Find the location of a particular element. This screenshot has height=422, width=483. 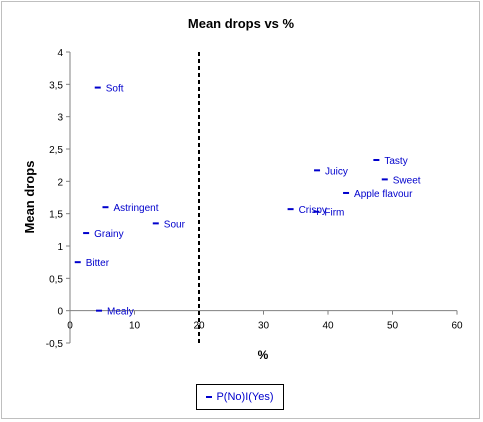

y-tick-label: -0,5 is located at coordinates (55, 344).